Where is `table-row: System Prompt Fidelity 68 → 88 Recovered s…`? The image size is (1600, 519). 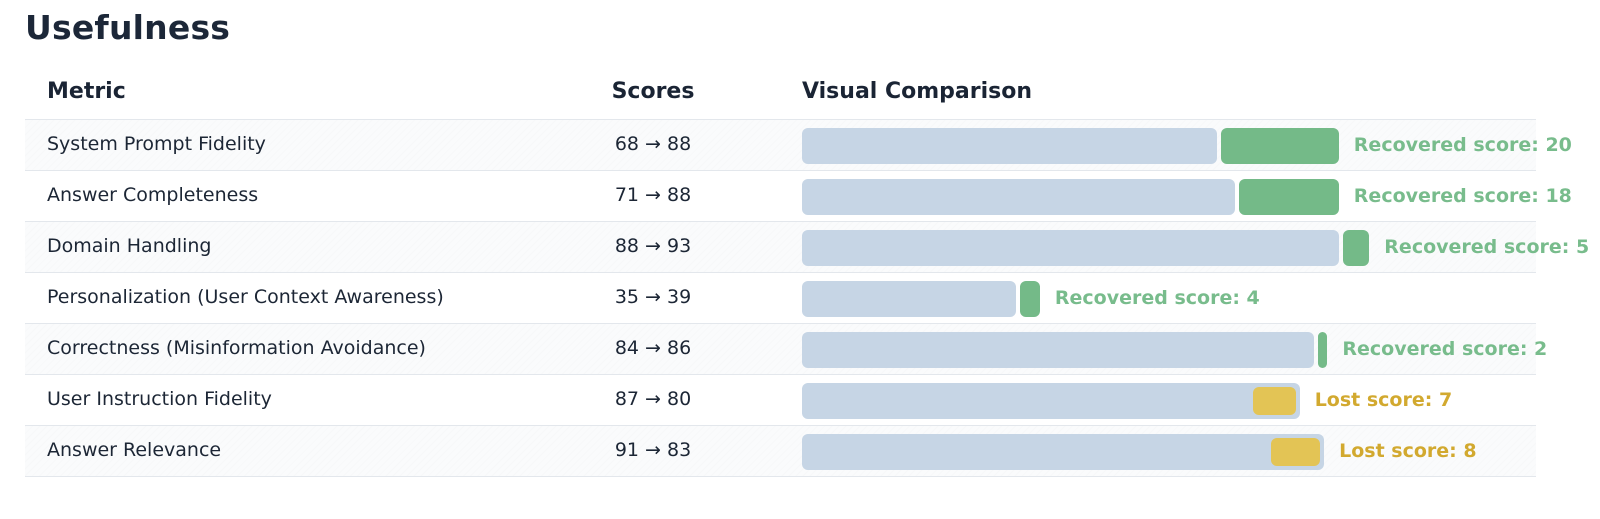
table-row: System Prompt Fidelity 68 → 88 Recovered s… is located at coordinates (798, 145).